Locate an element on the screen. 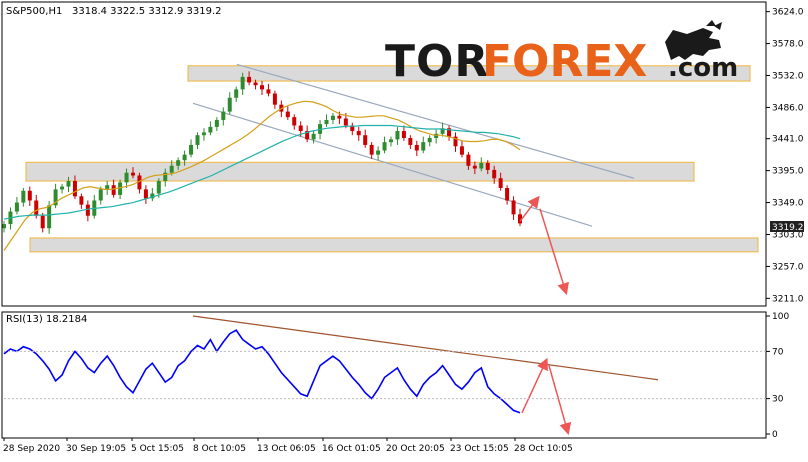  rsi-tick-label: 100 is located at coordinates (780, 317).